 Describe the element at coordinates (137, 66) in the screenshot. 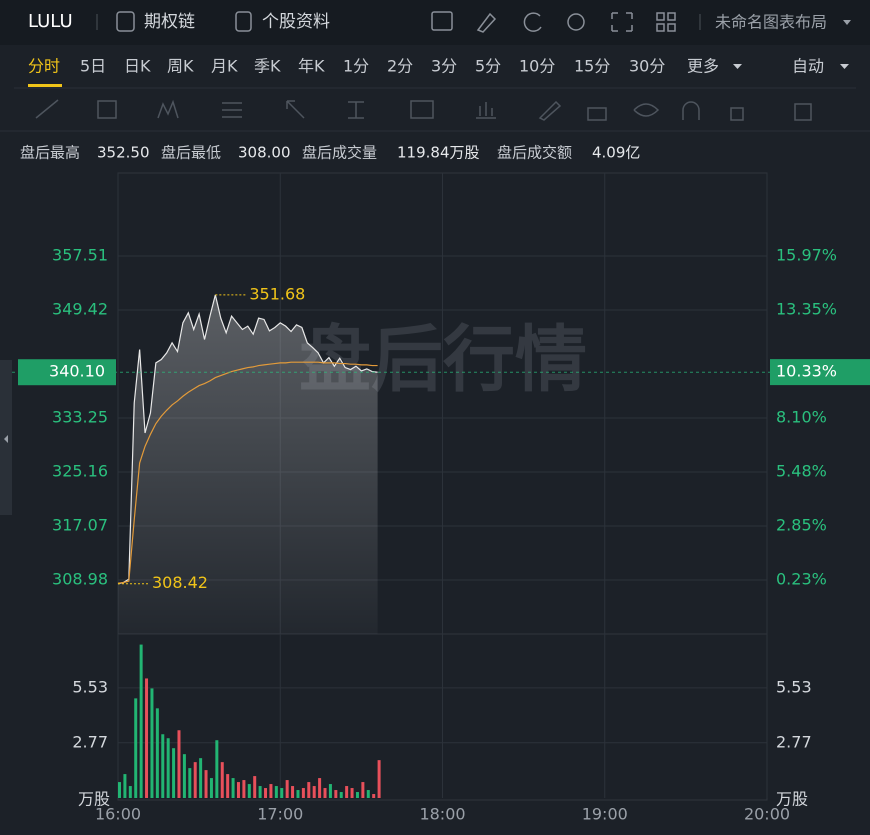

I see `period-tab: 日K` at that location.